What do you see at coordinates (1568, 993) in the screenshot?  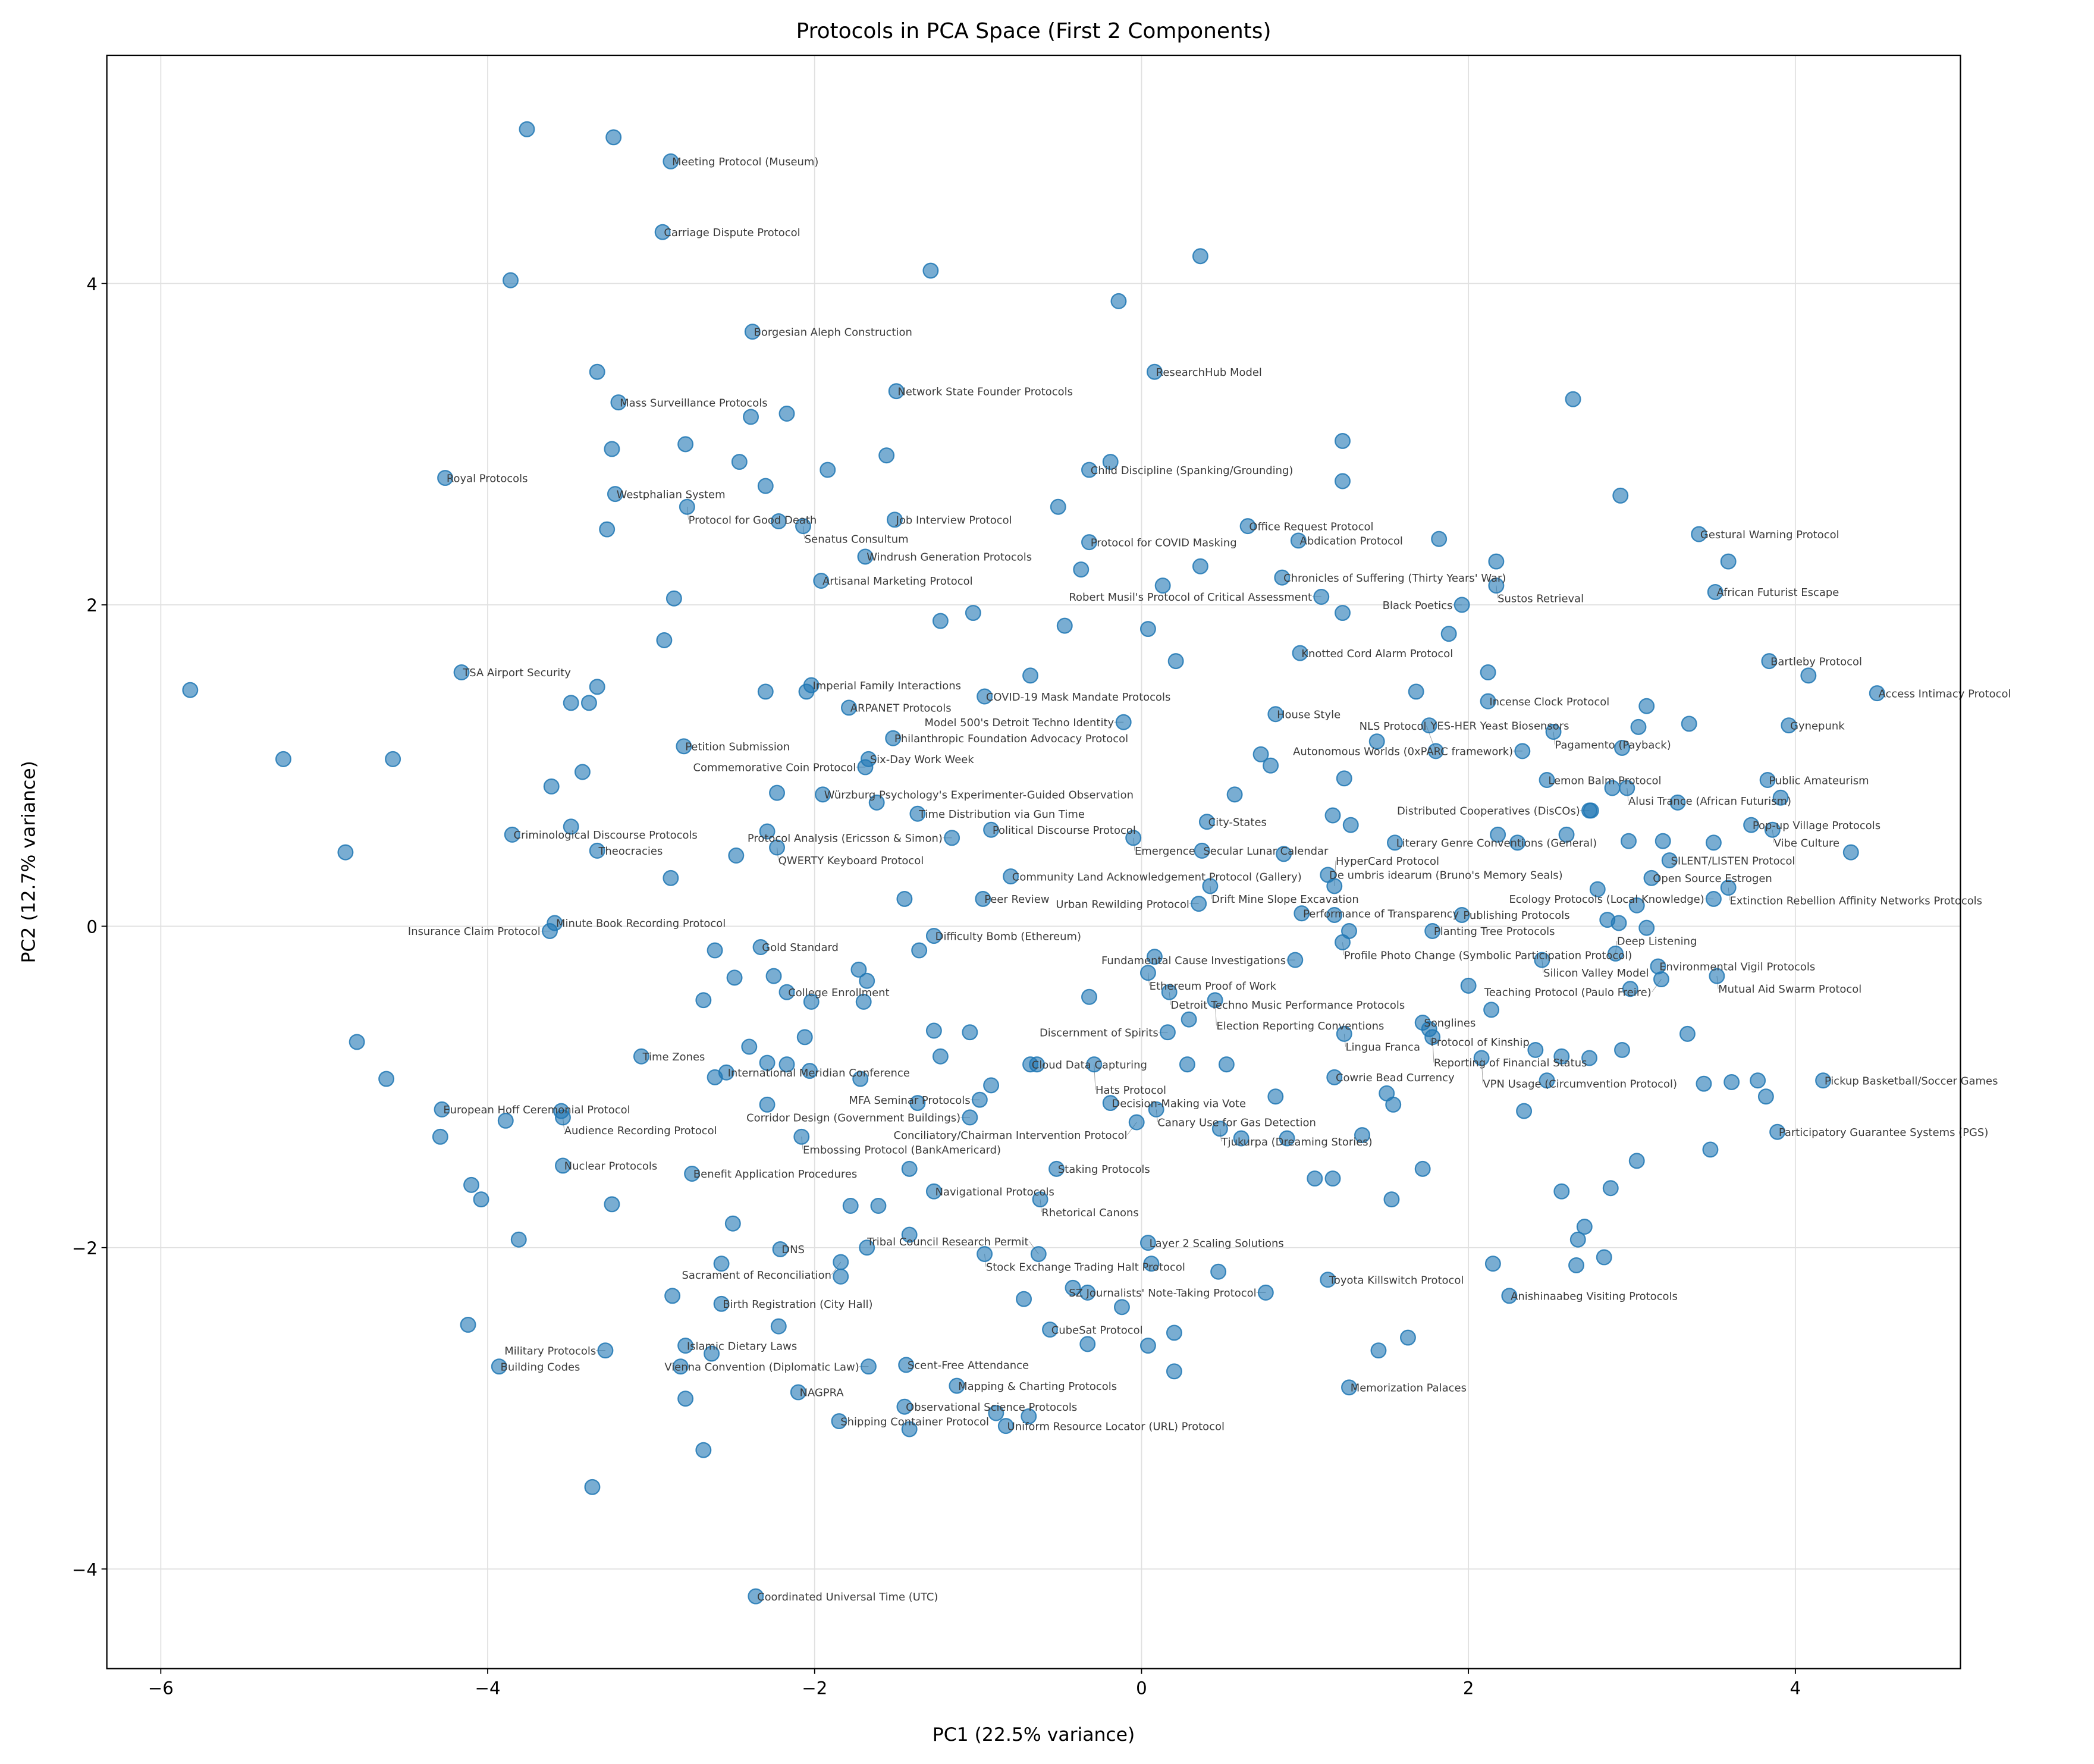 I see `data-point-label: Teaching Protocol (Paulo Freire)` at bounding box center [1568, 993].